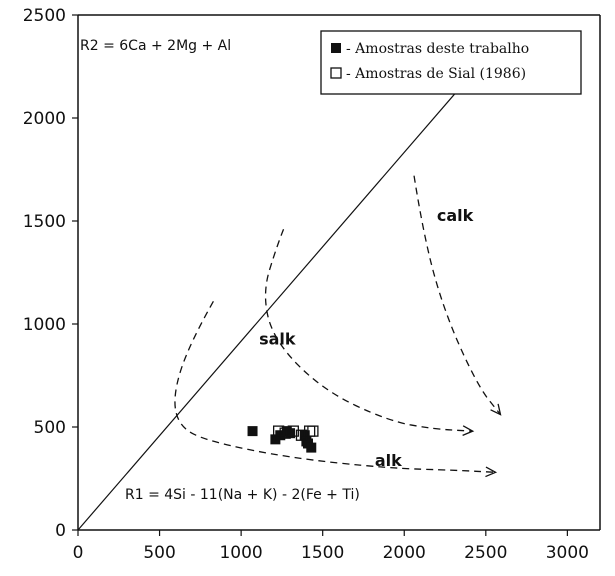  I want to click on trend-arrowhead-alk, so click(491, 472).